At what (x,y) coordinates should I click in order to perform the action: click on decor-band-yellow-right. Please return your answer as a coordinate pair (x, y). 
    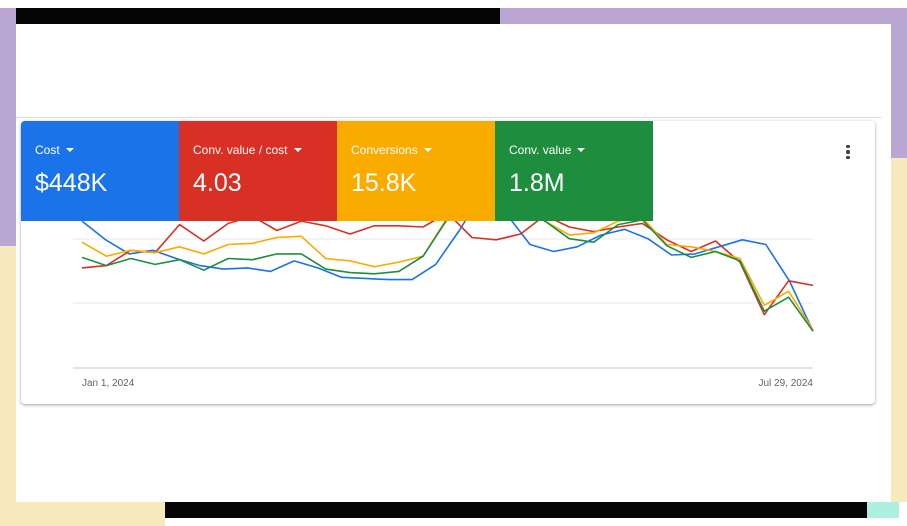
    Looking at the image, I should click on (899, 330).